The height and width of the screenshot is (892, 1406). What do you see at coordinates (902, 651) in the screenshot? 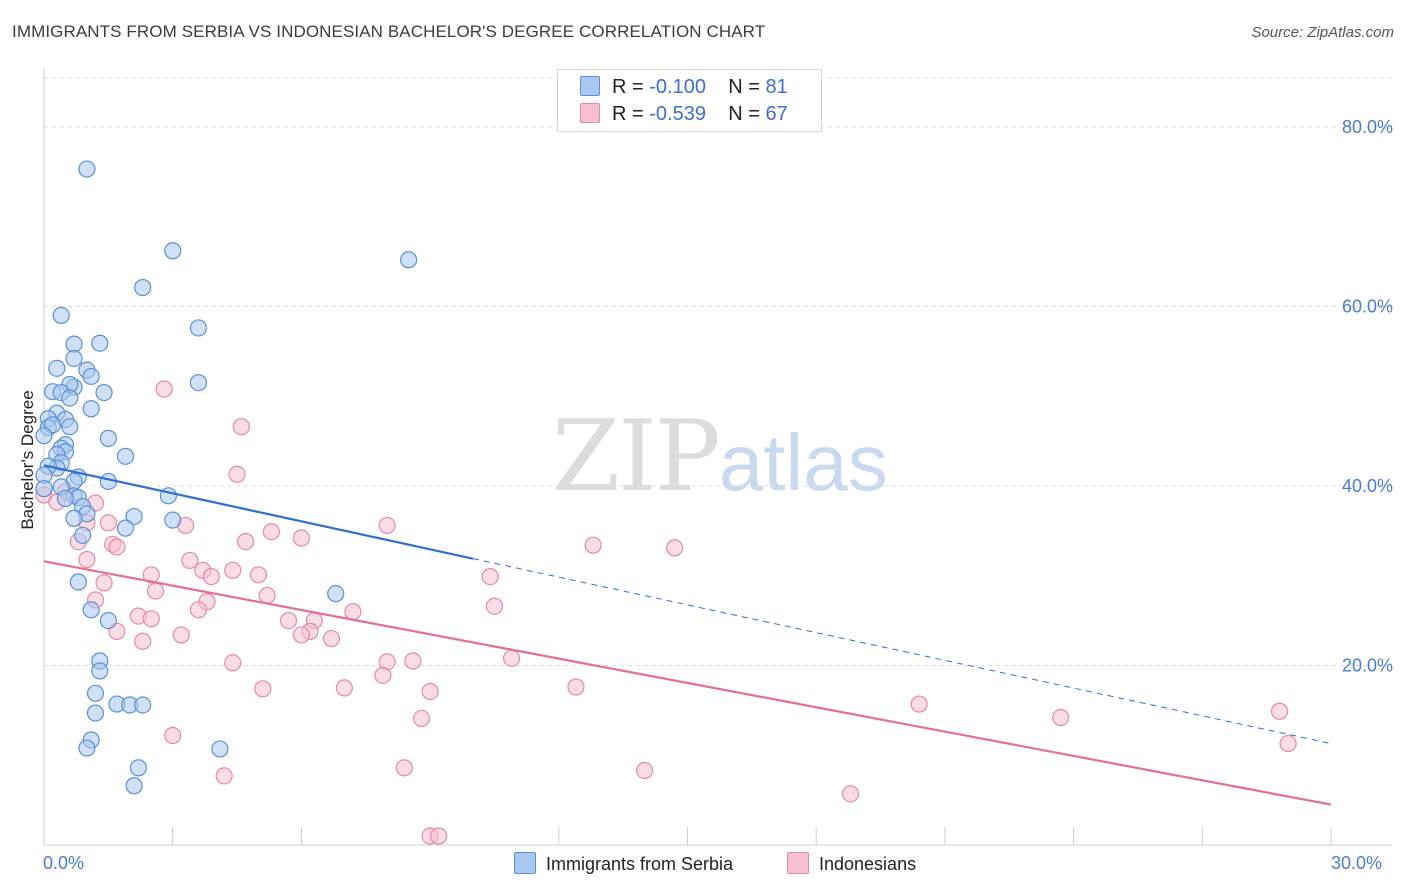
I see `serbia-trend-extension` at bounding box center [902, 651].